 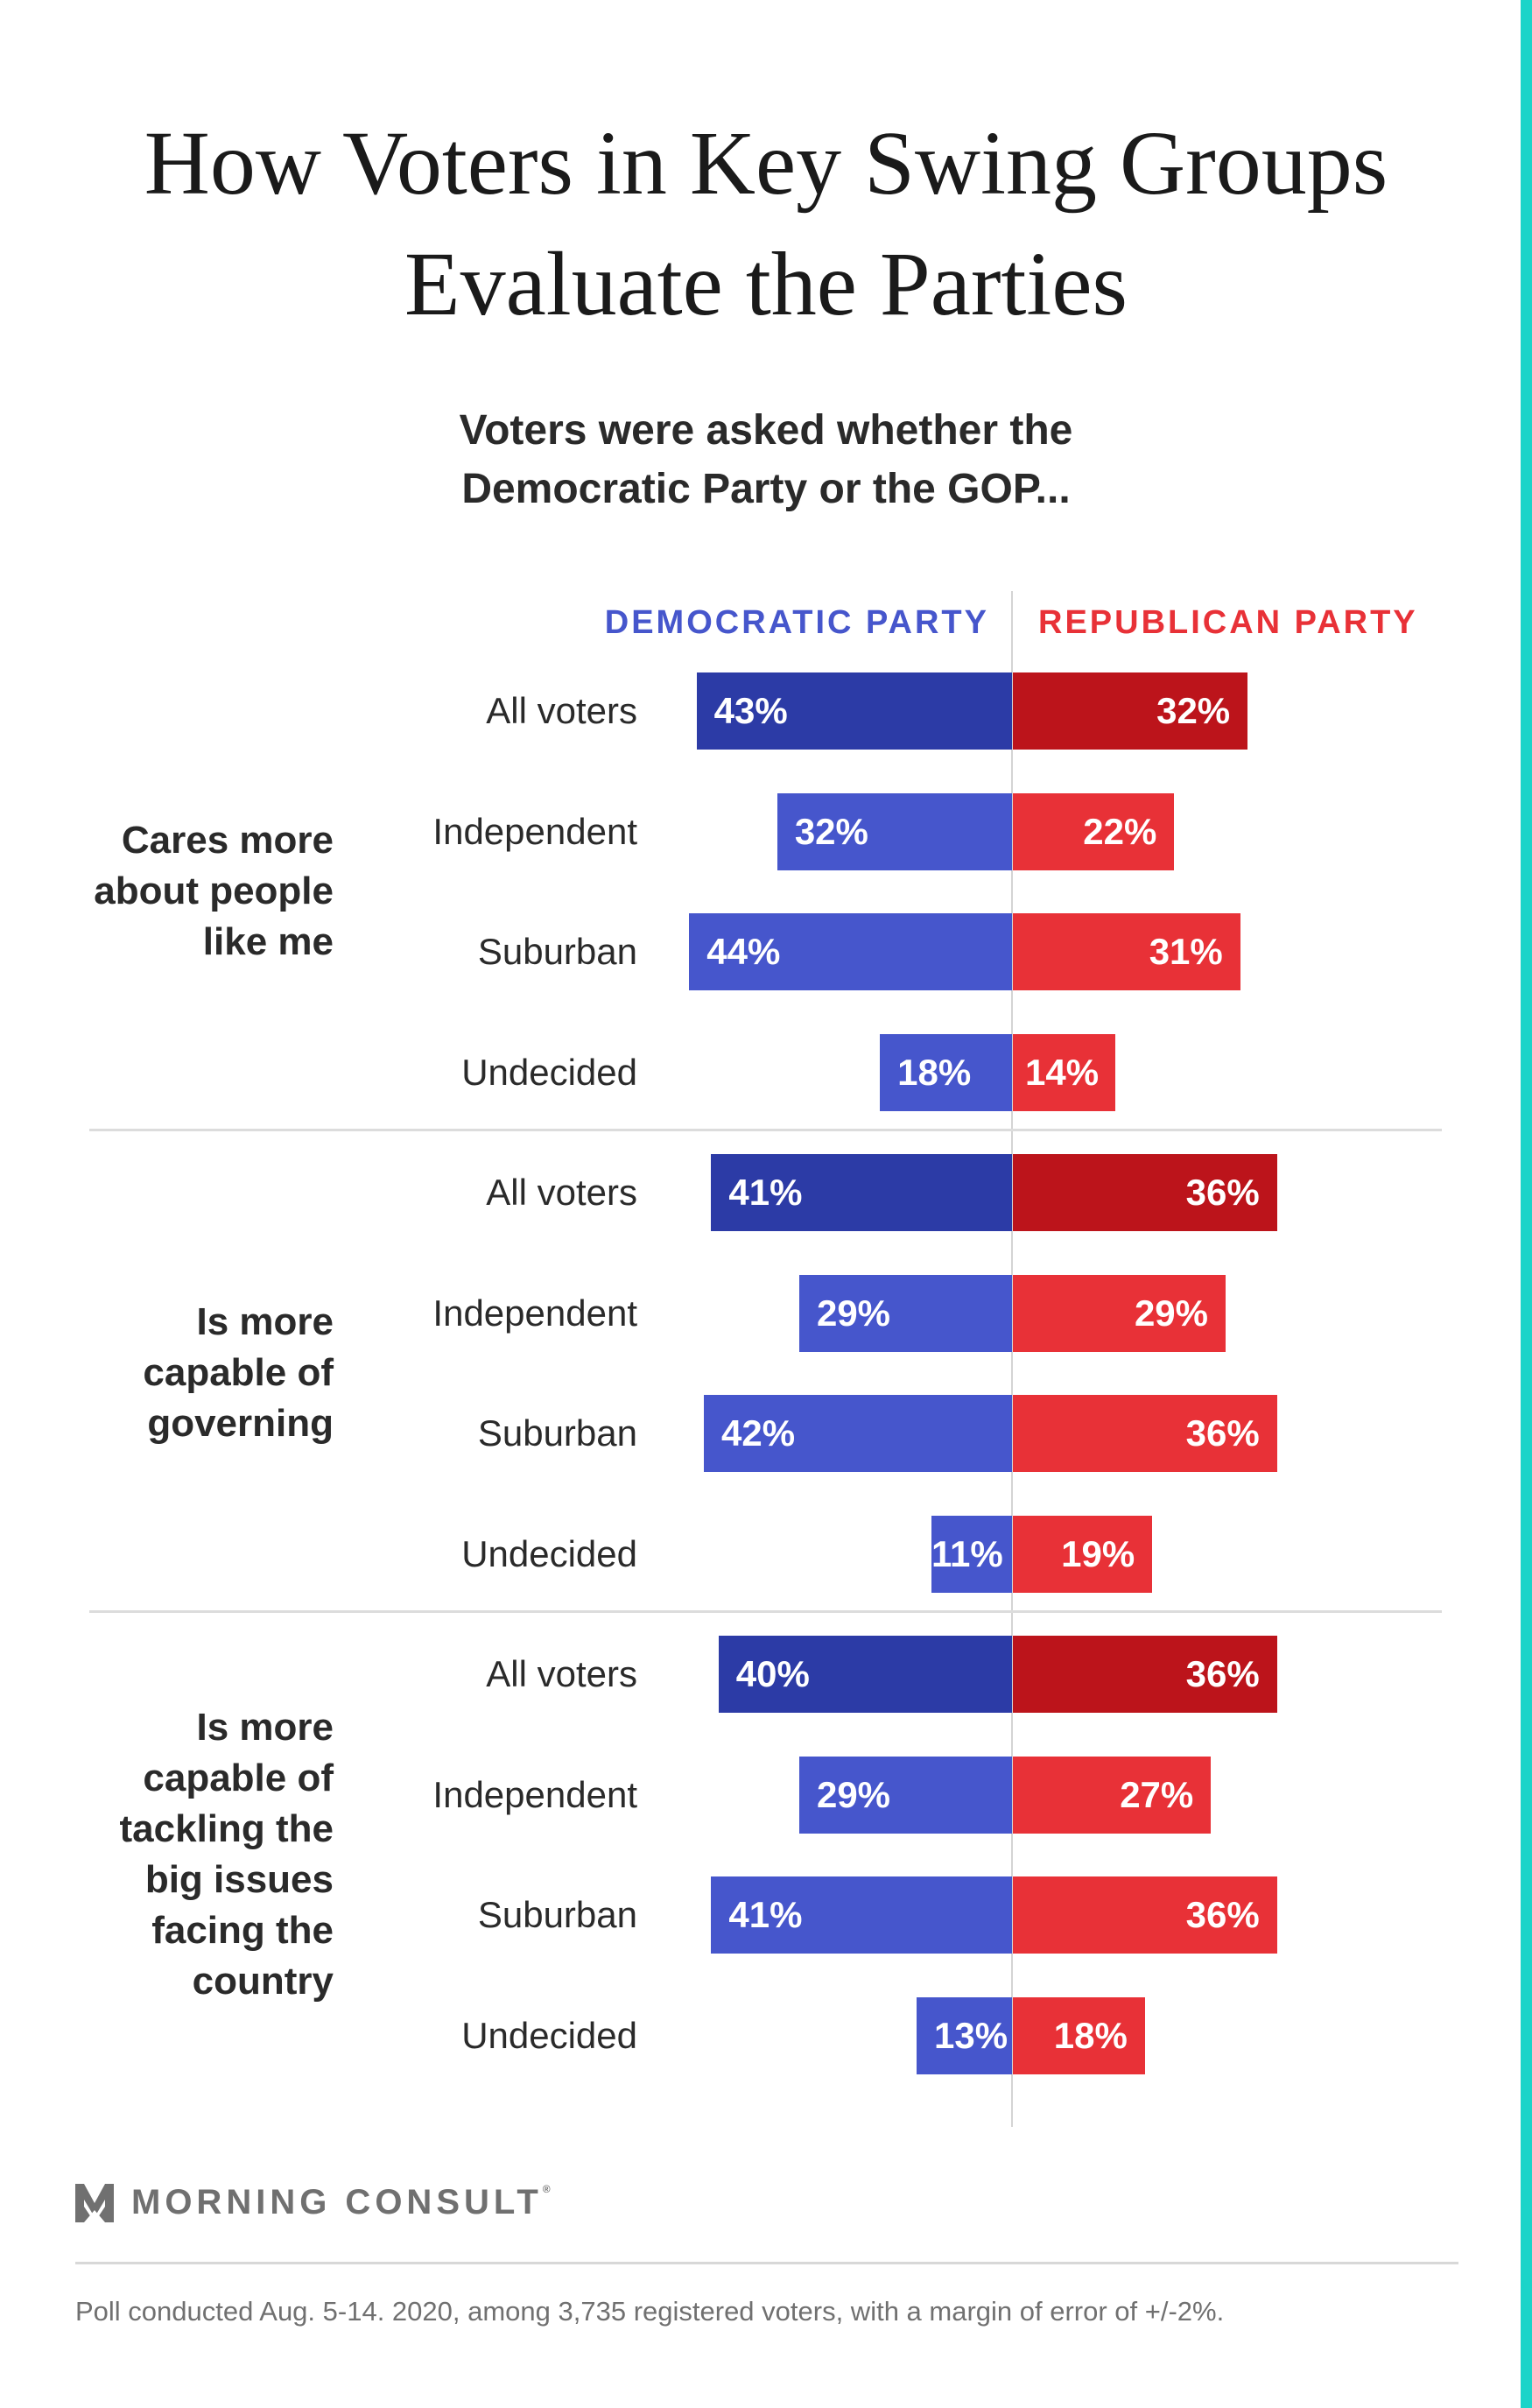 I want to click on teal-edge-strip, so click(x=1526, y=1204).